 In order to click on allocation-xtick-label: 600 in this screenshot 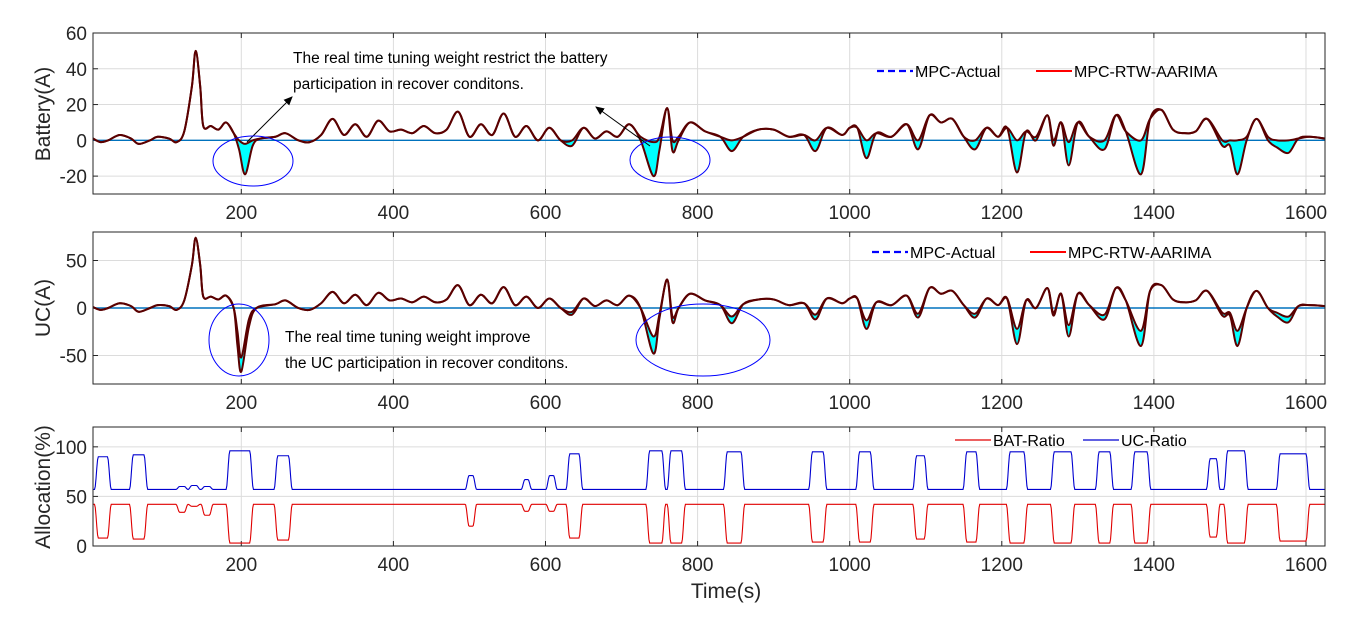, I will do `click(546, 565)`.